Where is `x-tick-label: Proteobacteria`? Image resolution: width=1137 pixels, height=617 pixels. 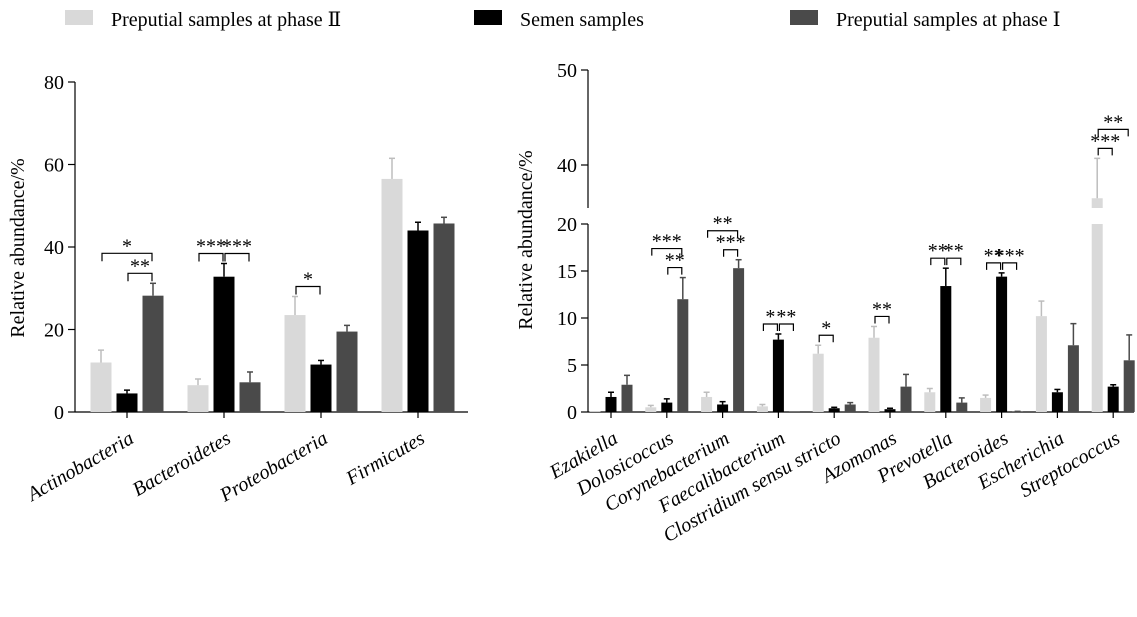 x-tick-label: Proteobacteria is located at coordinates (273, 467).